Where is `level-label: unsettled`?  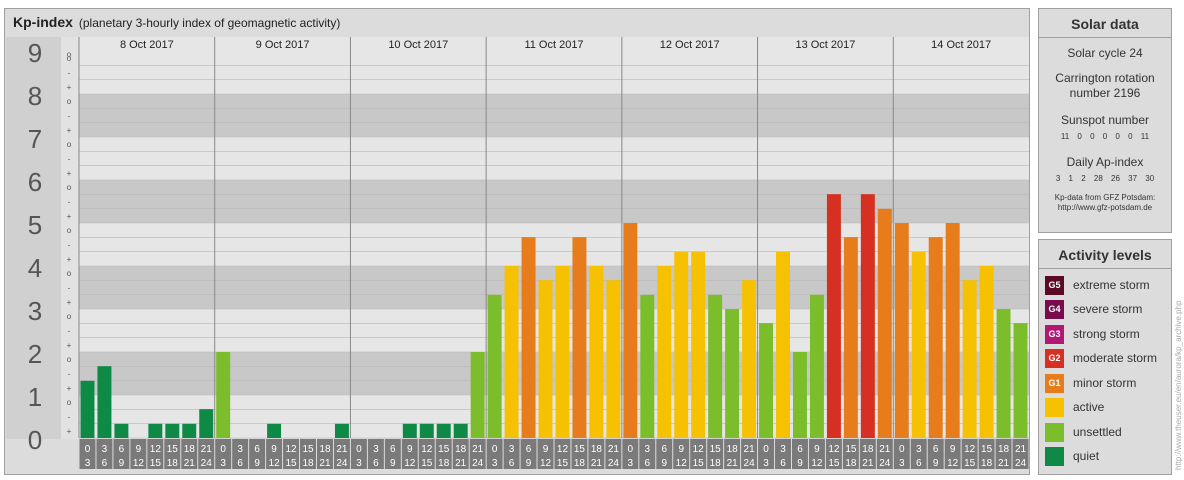
level-label: unsettled is located at coordinates (1097, 432).